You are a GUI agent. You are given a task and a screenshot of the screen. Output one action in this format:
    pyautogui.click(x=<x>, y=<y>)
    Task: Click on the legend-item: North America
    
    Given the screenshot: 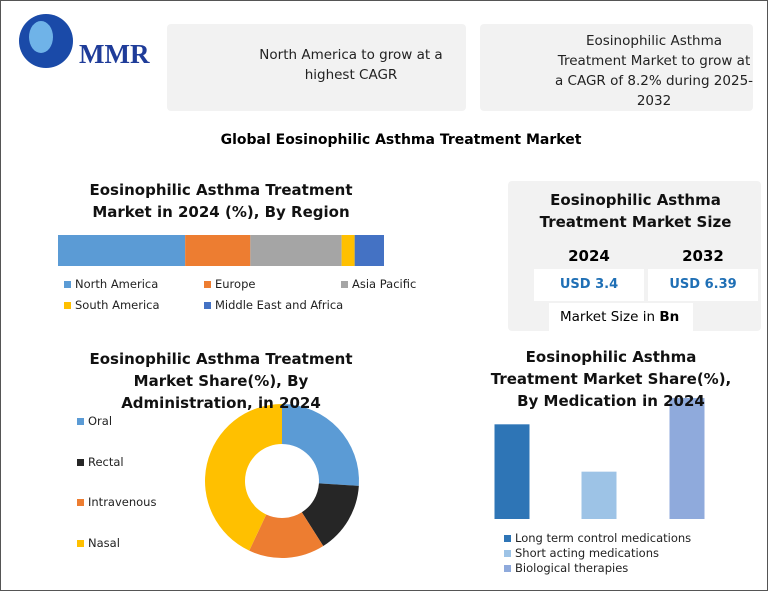 What is the action you would take?
    pyautogui.click(x=111, y=284)
    